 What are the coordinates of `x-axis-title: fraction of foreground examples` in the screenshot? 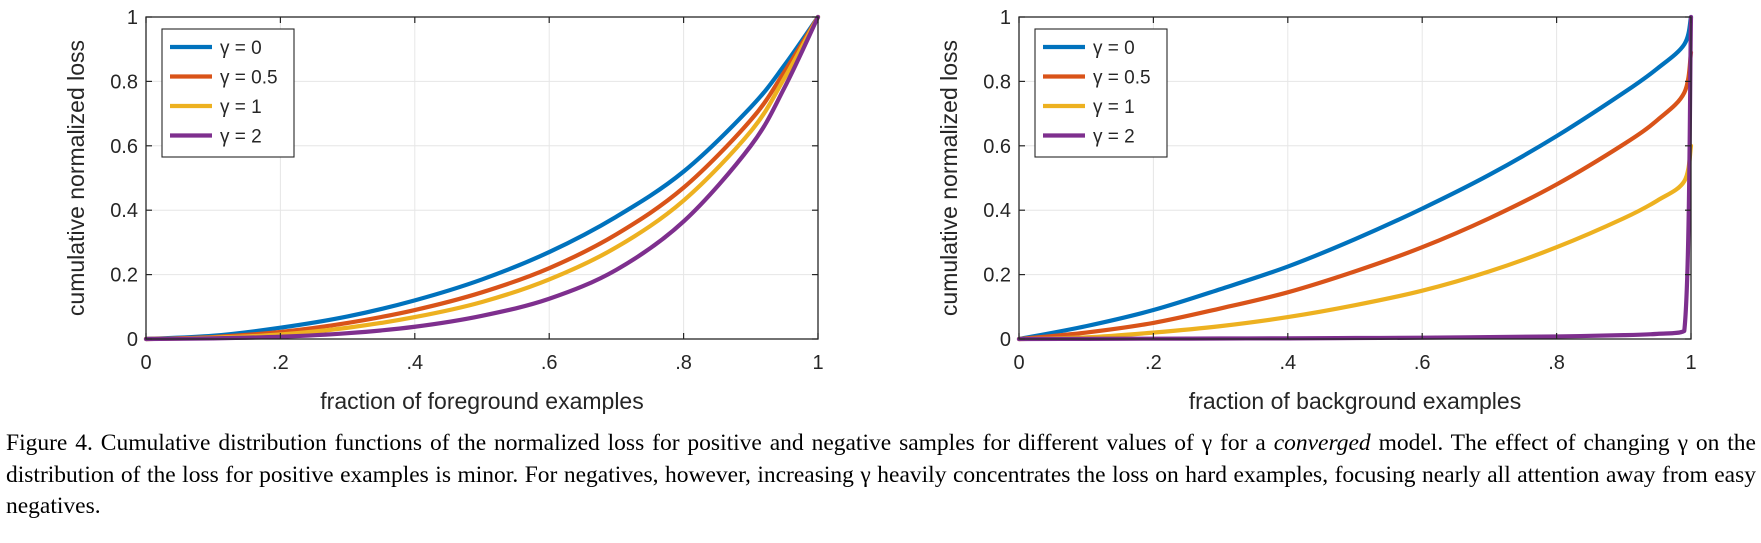 It's located at (481, 401).